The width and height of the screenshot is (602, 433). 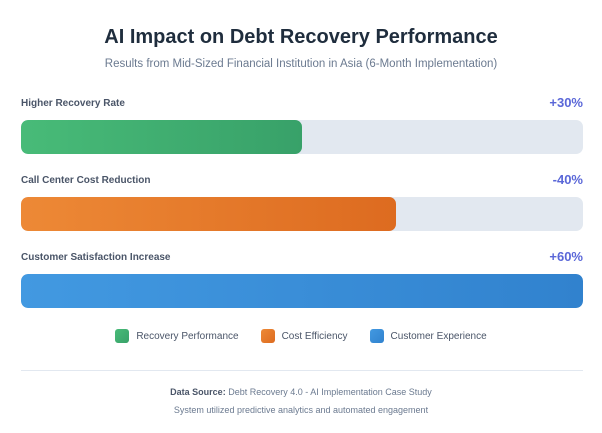 What do you see at coordinates (566, 256) in the screenshot?
I see `bar-value-label: +60%` at bounding box center [566, 256].